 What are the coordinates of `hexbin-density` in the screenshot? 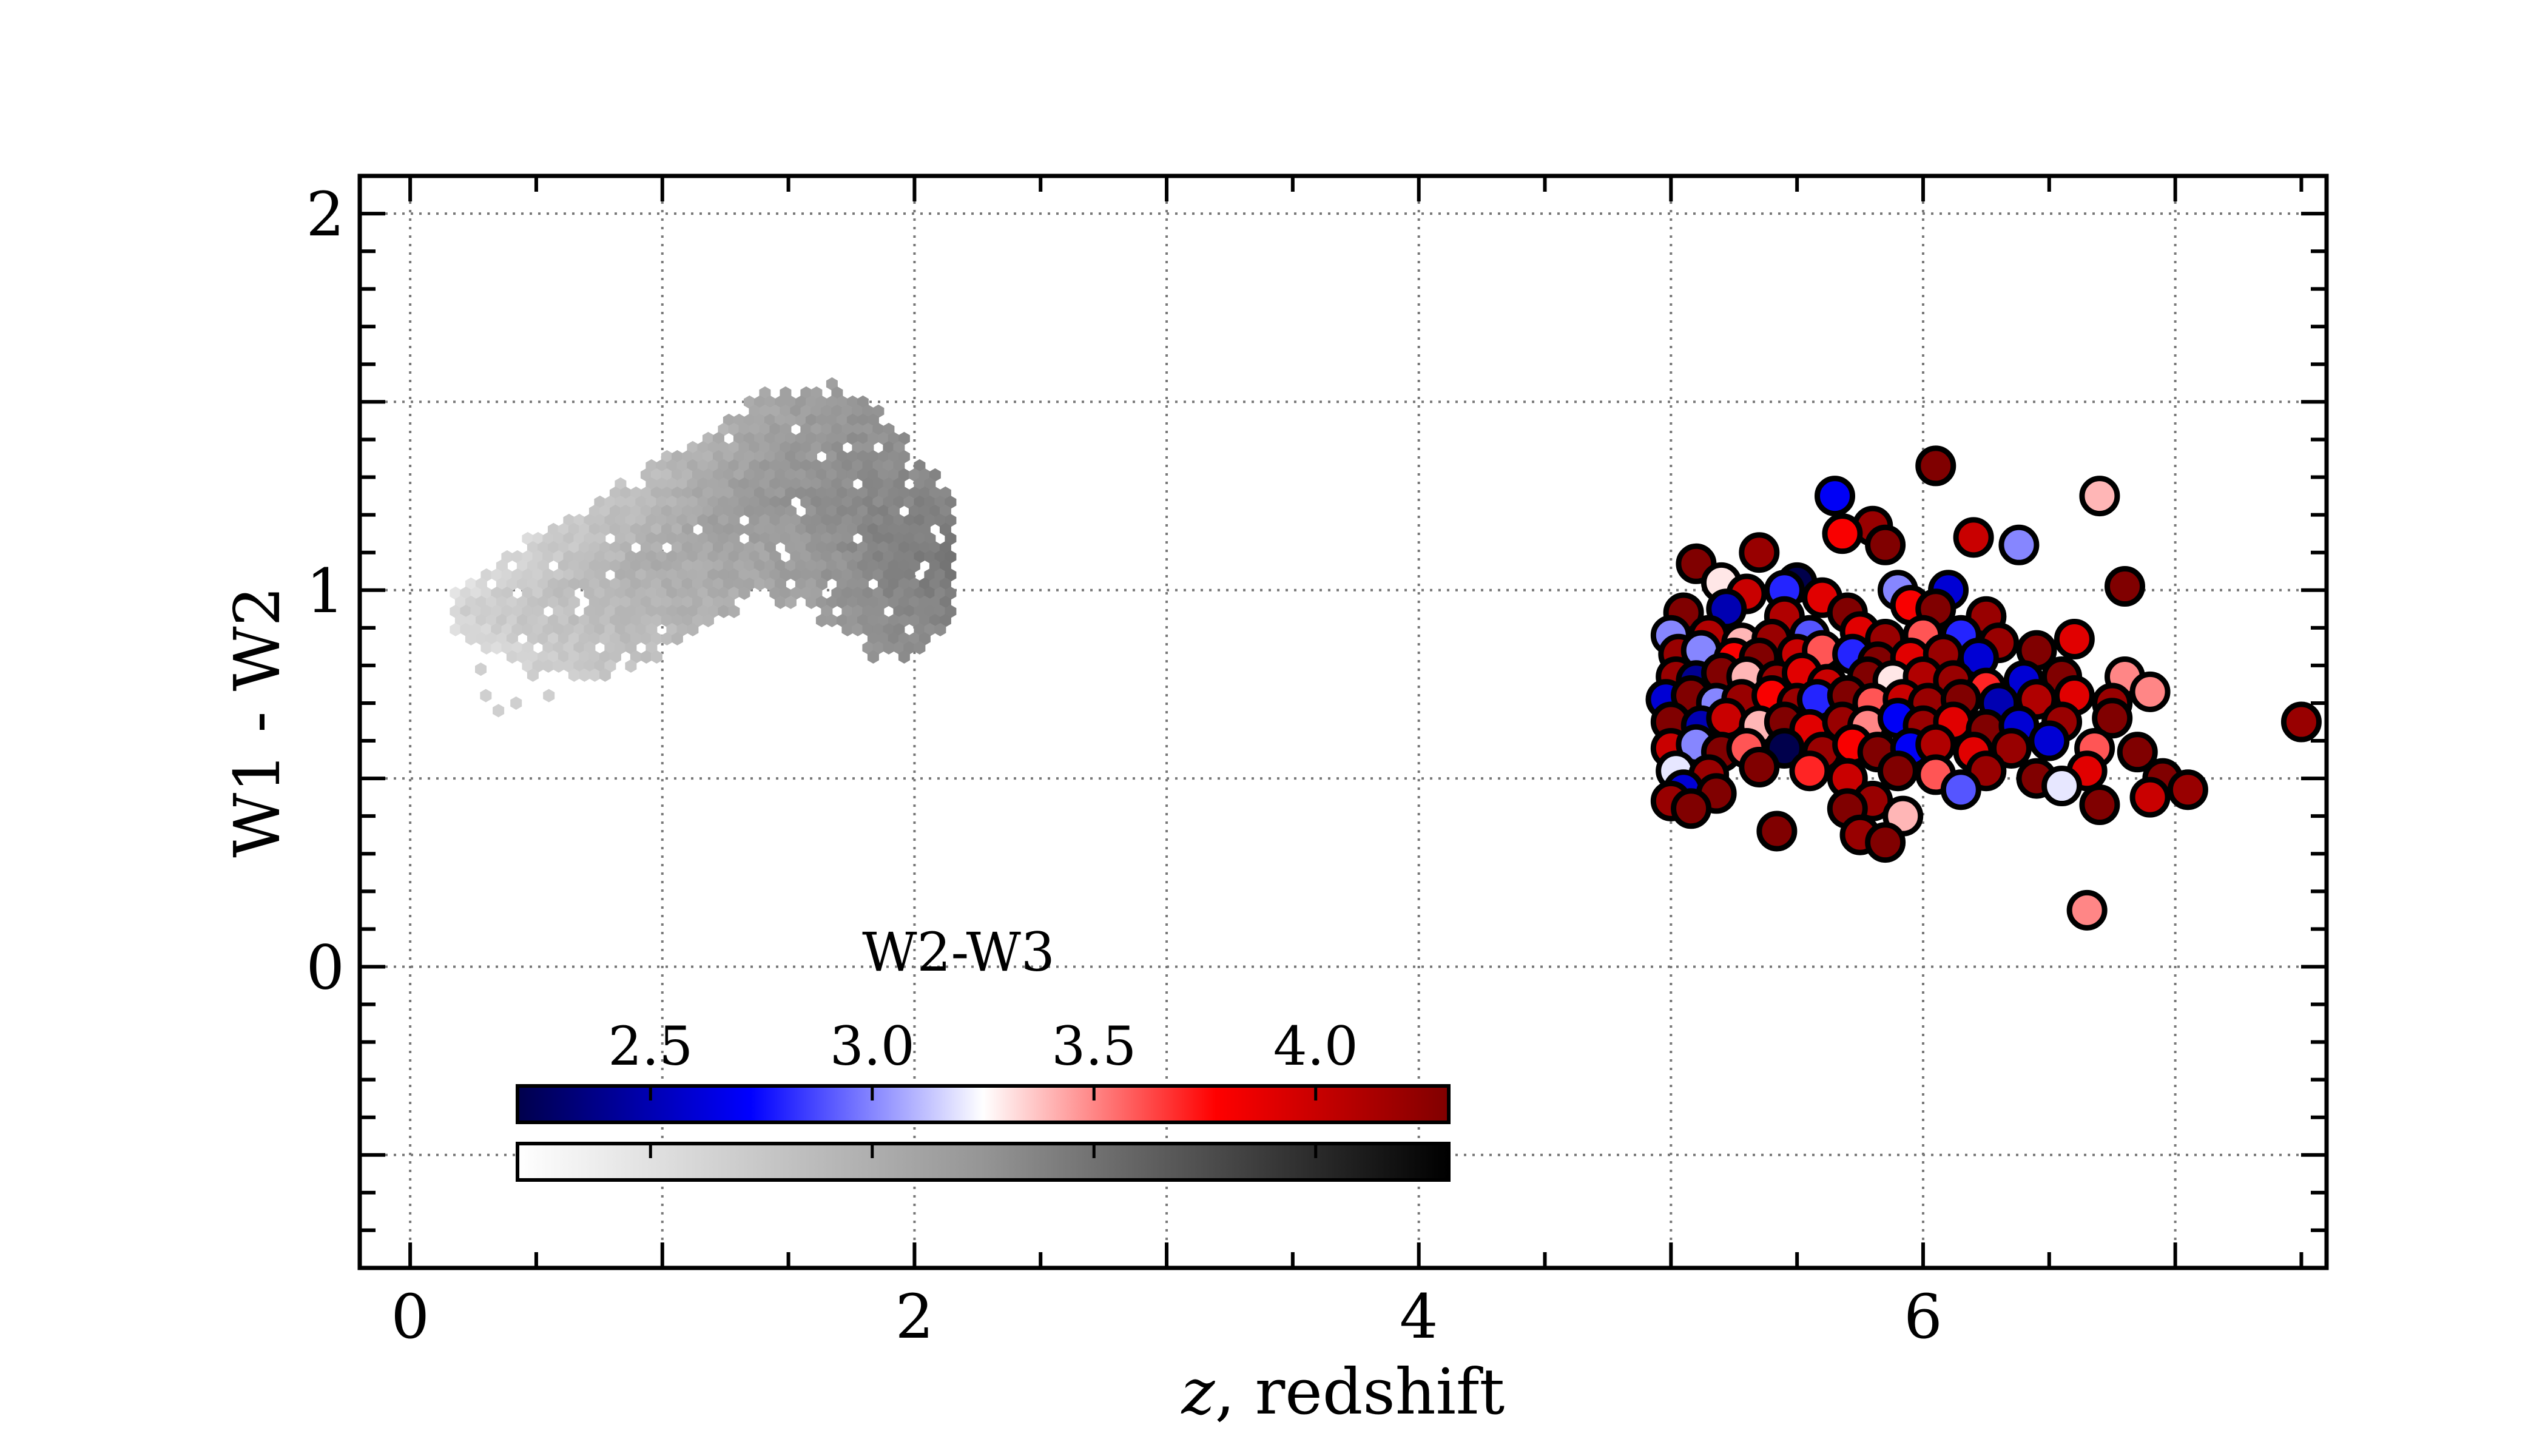 It's located at (703, 547).